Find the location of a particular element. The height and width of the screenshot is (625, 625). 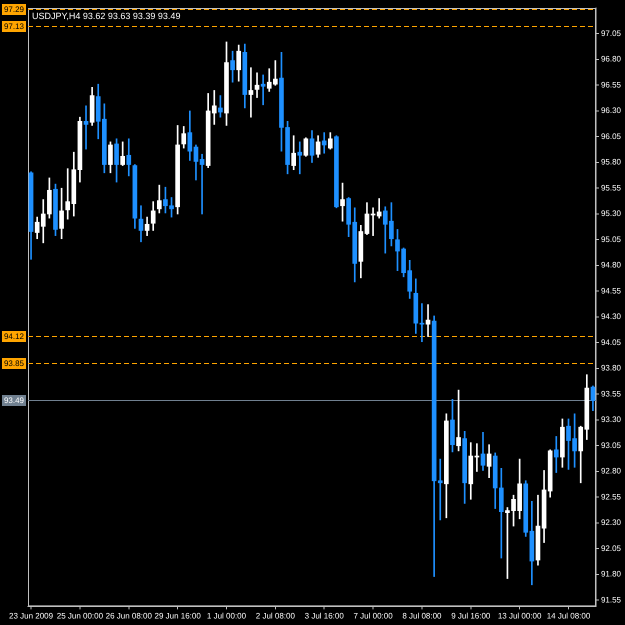

ref-line-label: 94.12 is located at coordinates (14, 337).